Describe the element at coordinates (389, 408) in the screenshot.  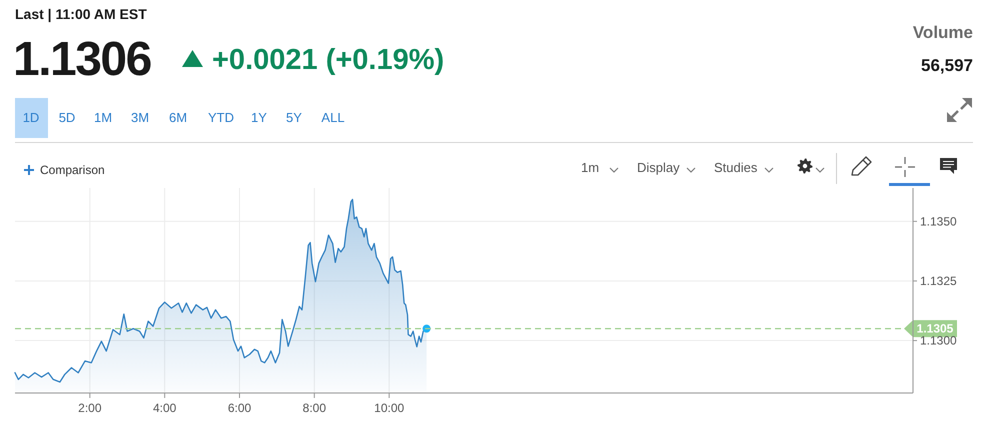
I see `x-tick-label: 10:00` at that location.